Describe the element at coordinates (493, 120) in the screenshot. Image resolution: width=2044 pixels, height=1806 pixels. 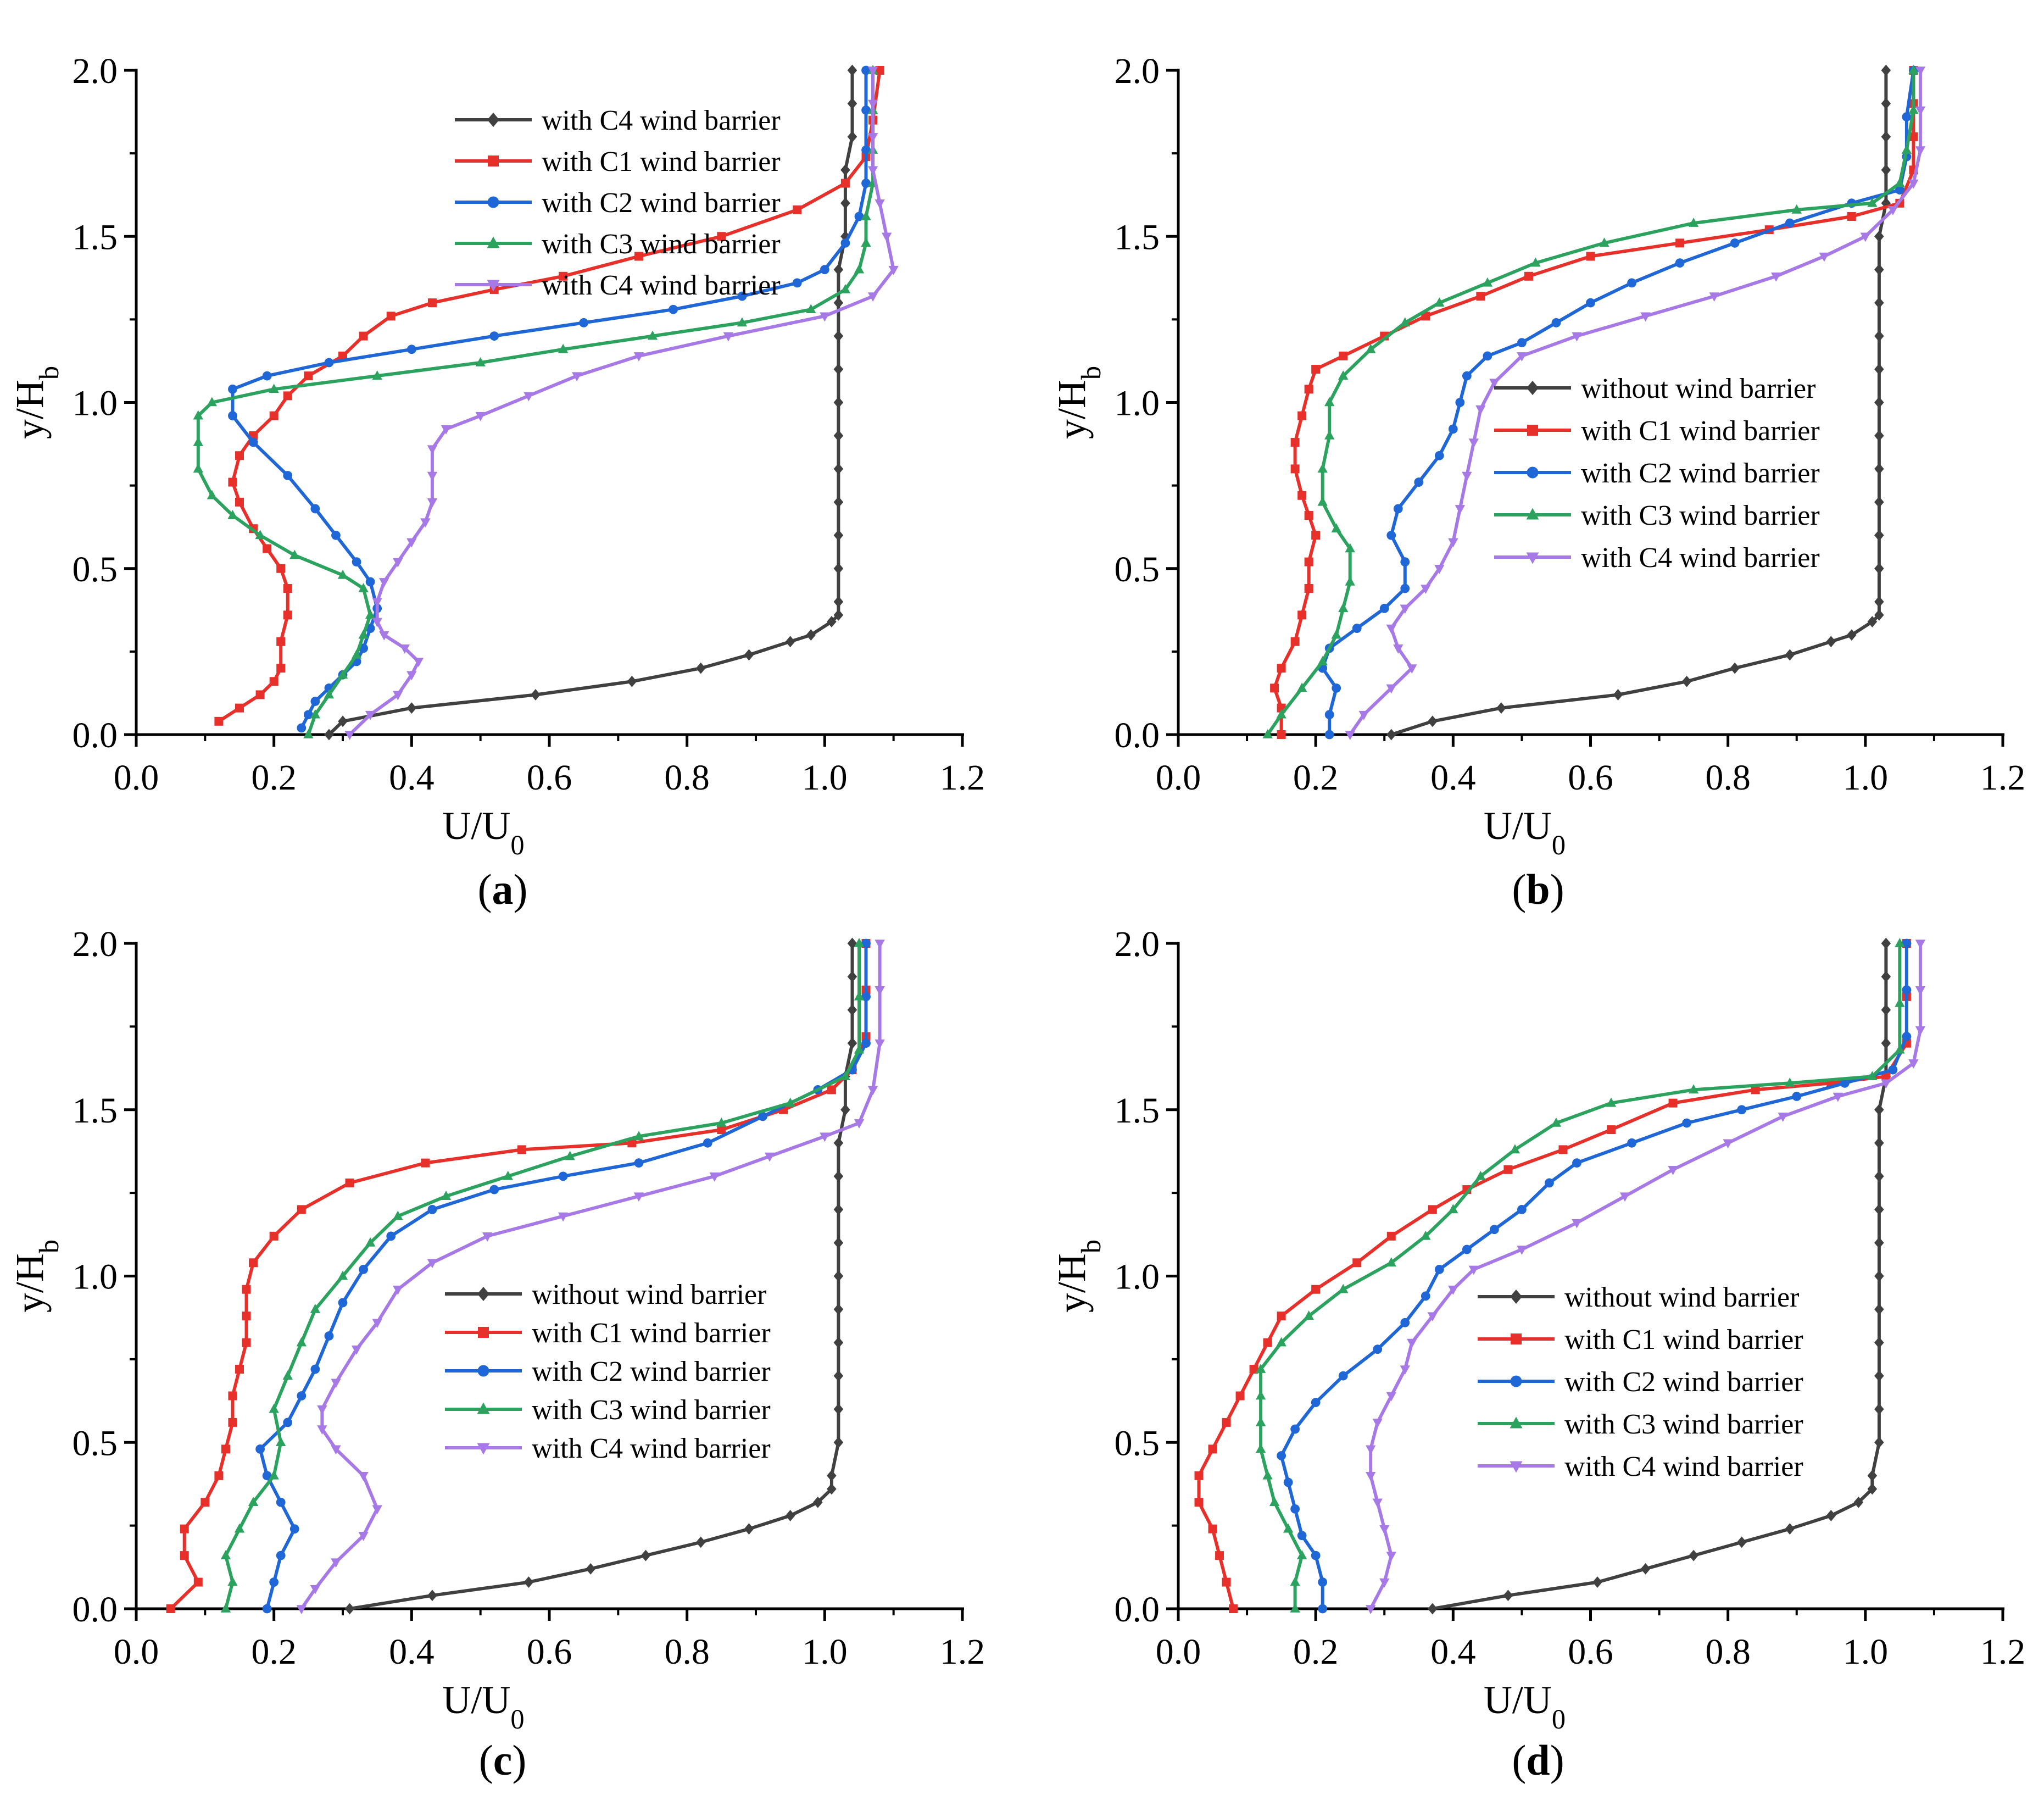
I see `legend-marker` at that location.